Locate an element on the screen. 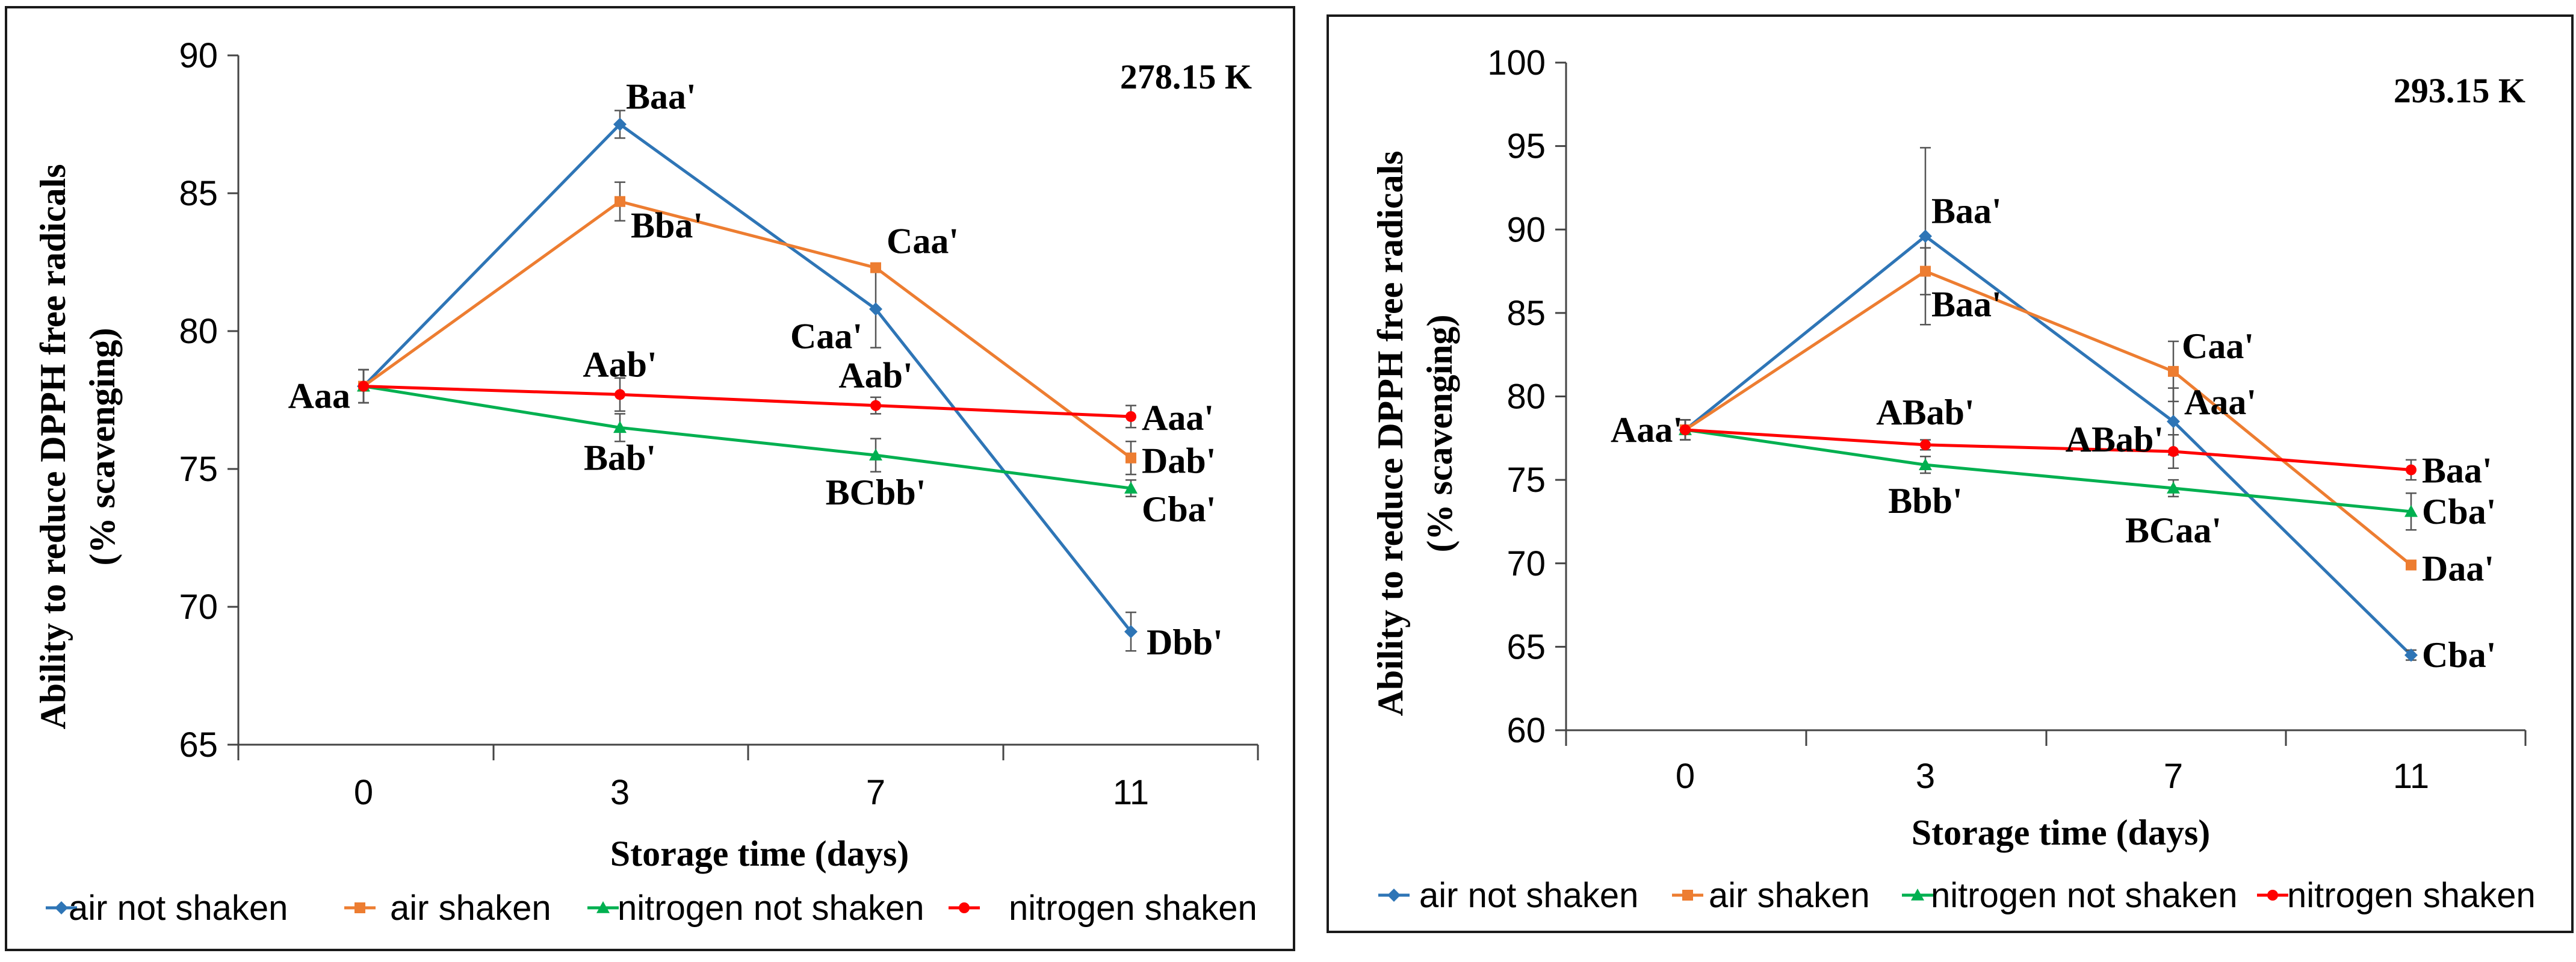 This screenshot has width=2576, height=962. data-label: Dbb' is located at coordinates (1185, 642).